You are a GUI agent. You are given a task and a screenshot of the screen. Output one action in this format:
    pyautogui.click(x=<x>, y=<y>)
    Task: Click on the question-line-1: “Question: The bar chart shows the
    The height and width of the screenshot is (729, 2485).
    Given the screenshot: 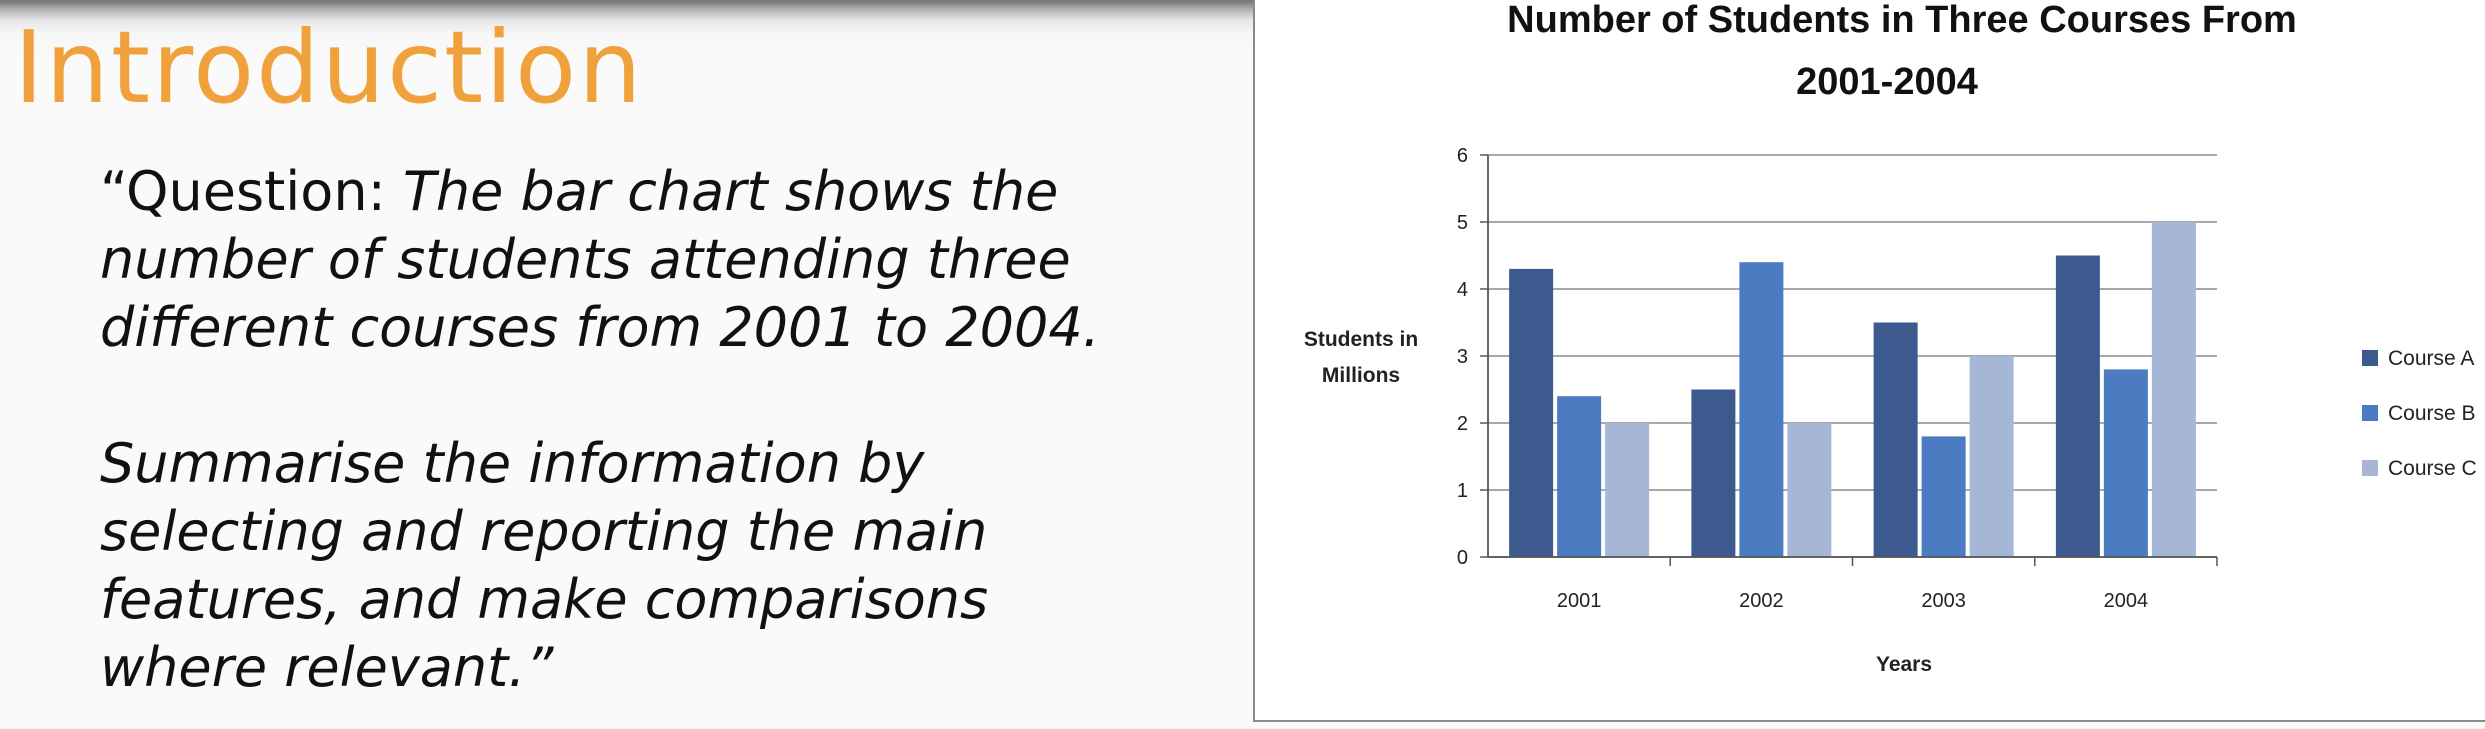 What is the action you would take?
    pyautogui.click(x=660, y=192)
    